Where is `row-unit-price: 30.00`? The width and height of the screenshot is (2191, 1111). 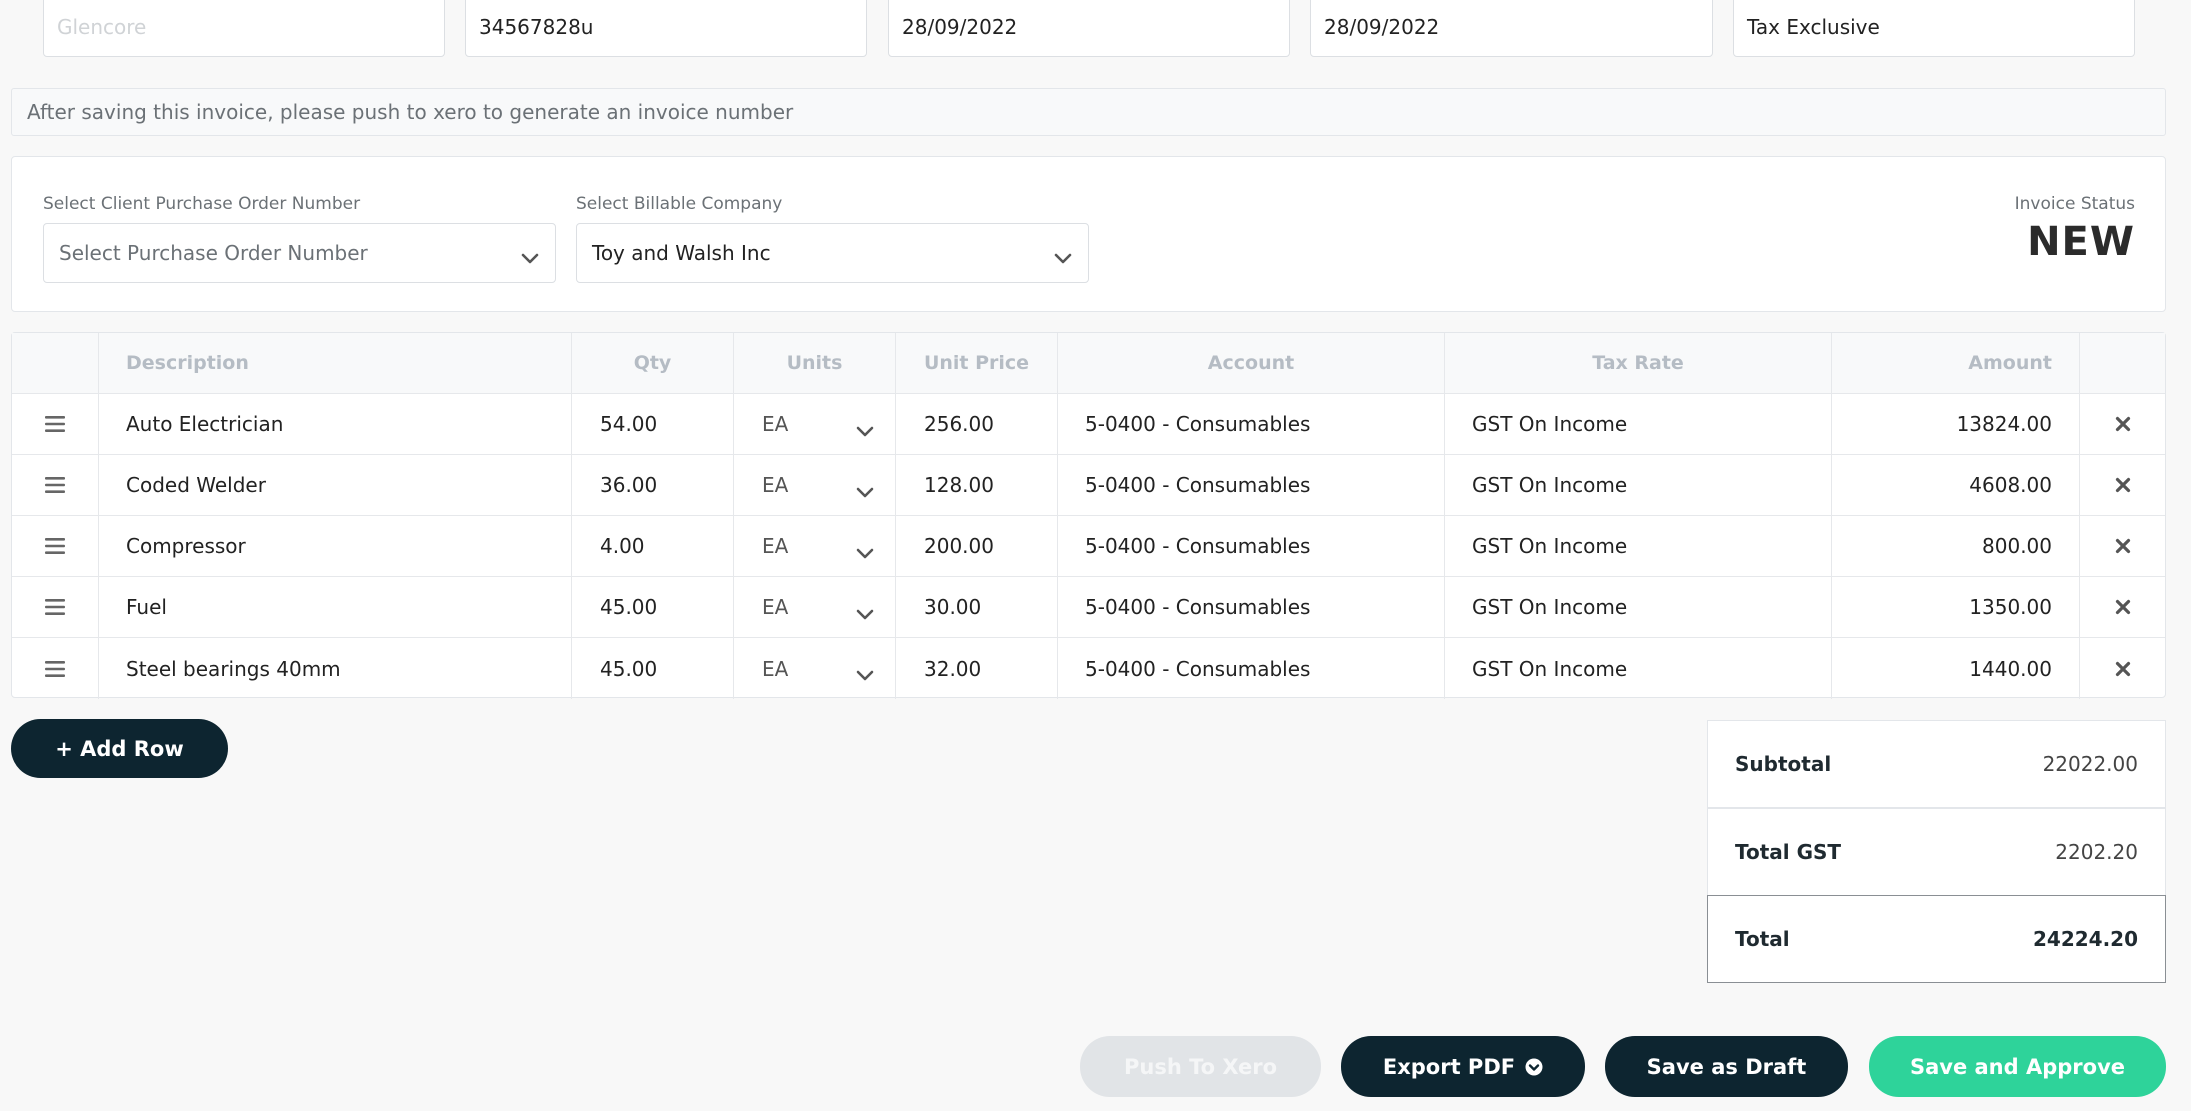
row-unit-price: 30.00 is located at coordinates (977, 607).